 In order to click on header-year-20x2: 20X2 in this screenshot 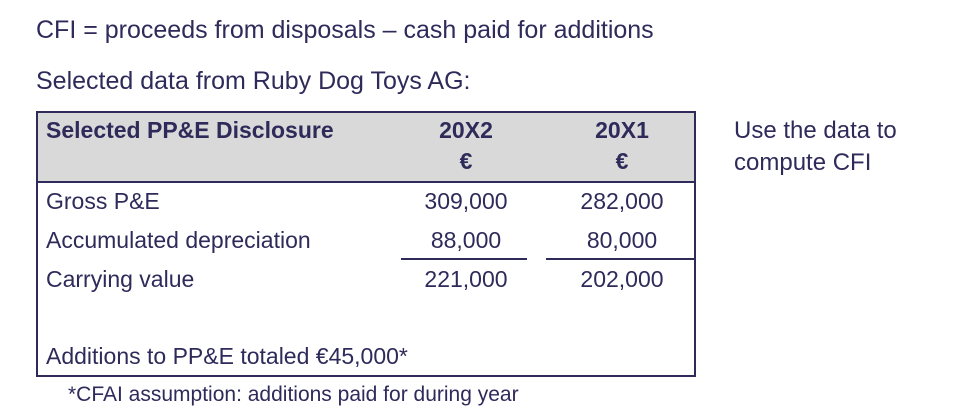, I will do `click(466, 130)`.